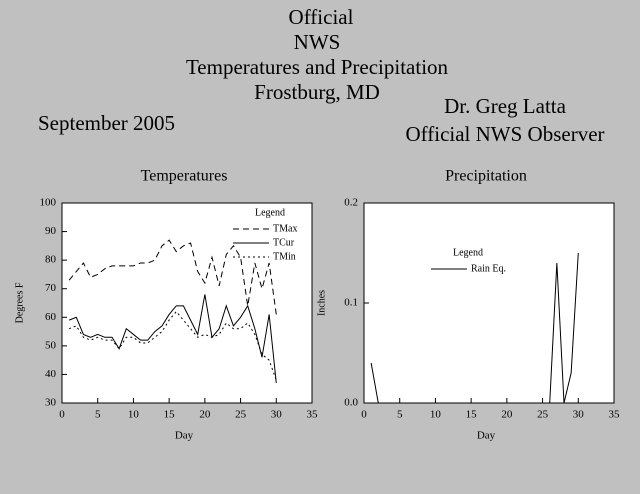 This screenshot has width=640, height=494. I want to click on y-axis-label: Inches, so click(321, 303).